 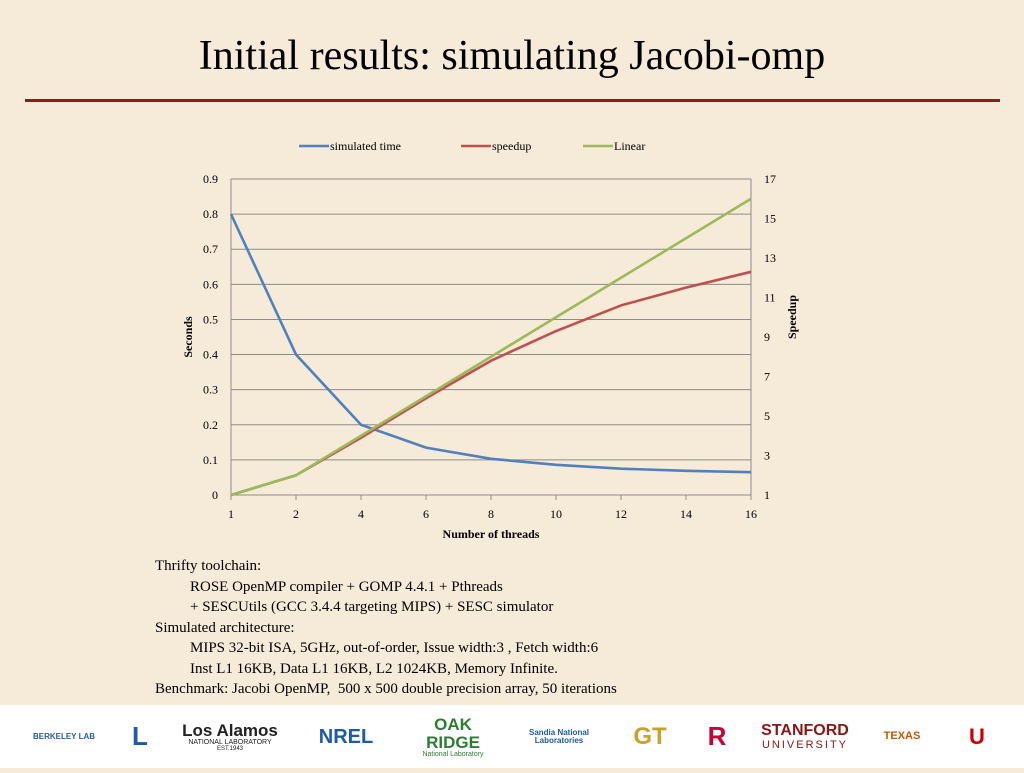 What do you see at coordinates (210, 284) in the screenshot?
I see `y-tick-label: 0.6` at bounding box center [210, 284].